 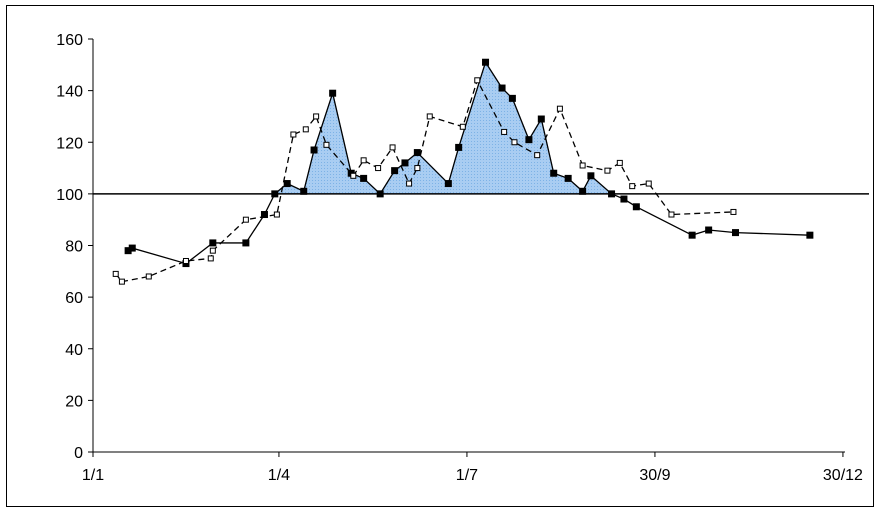 I want to click on x-tick-label: 1/1, so click(x=93, y=475).